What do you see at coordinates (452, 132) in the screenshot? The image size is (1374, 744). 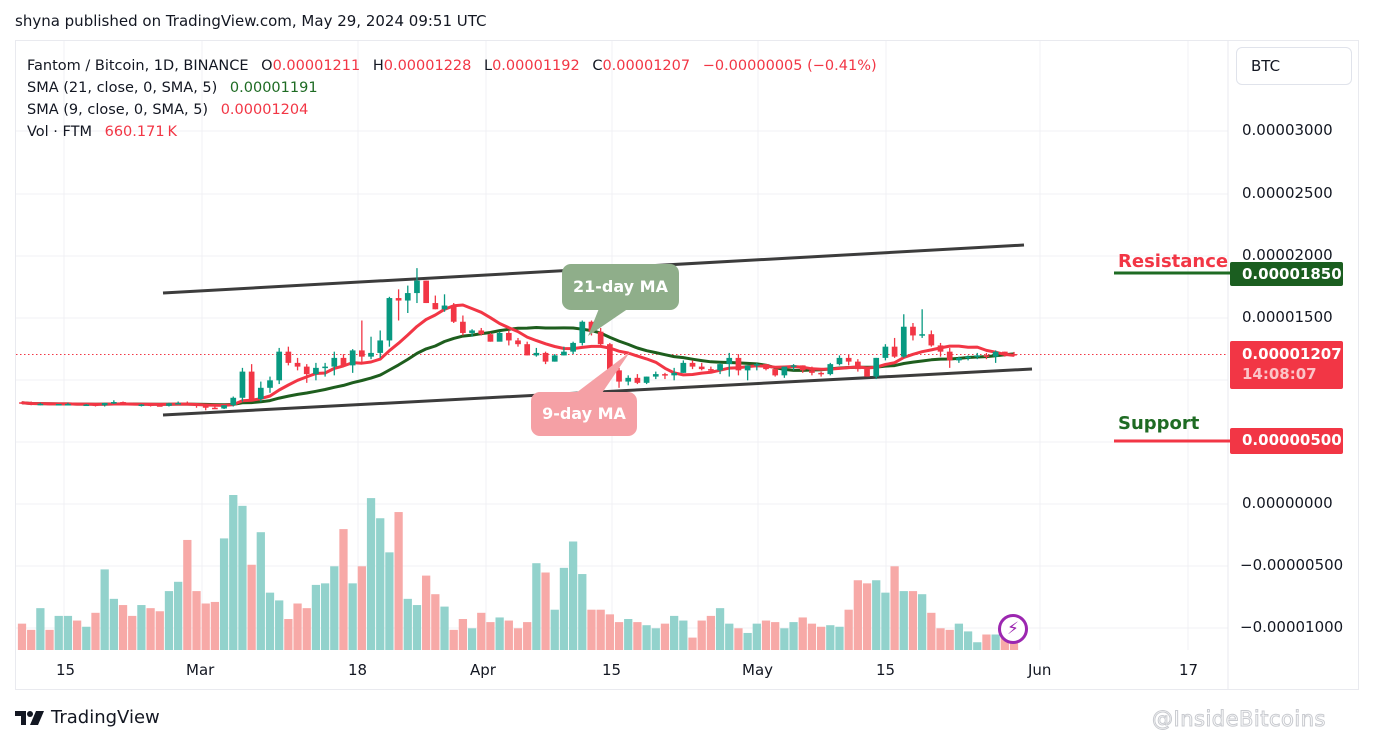 I see `volume-row: Vol · FTM 660.171 K` at bounding box center [452, 132].